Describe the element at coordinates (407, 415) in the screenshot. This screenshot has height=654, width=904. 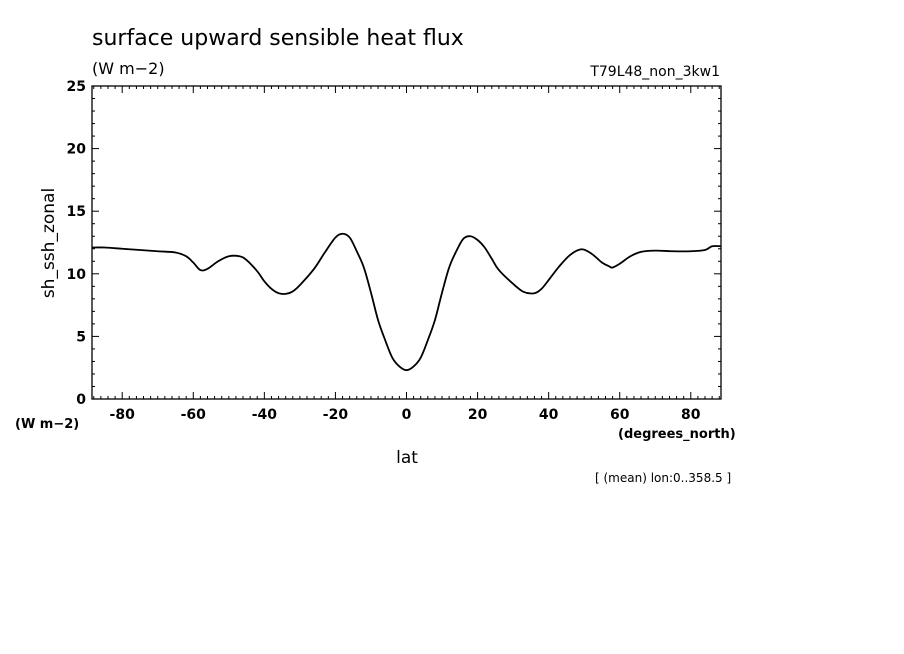
I see `x-tick-label: 0` at that location.